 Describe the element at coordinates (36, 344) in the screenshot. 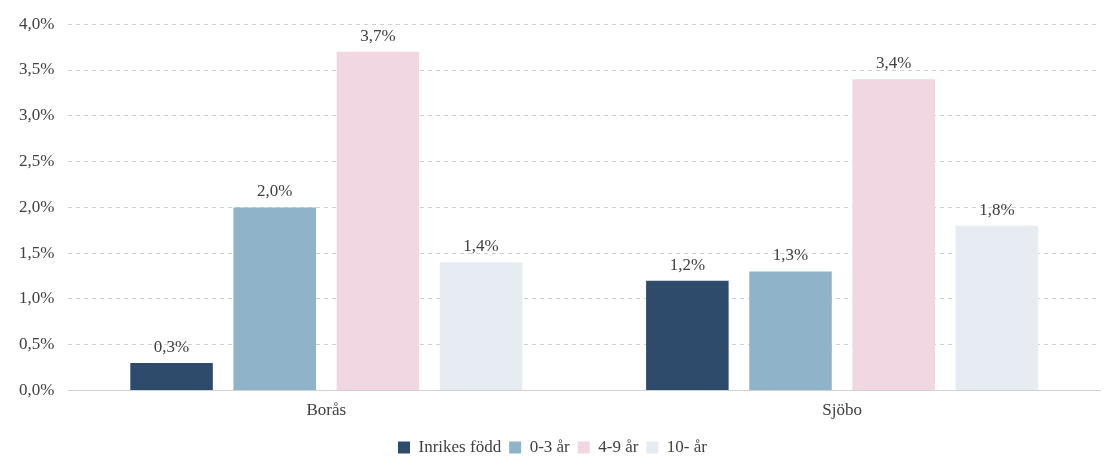

I see `y-tick-label: 0,5%` at that location.